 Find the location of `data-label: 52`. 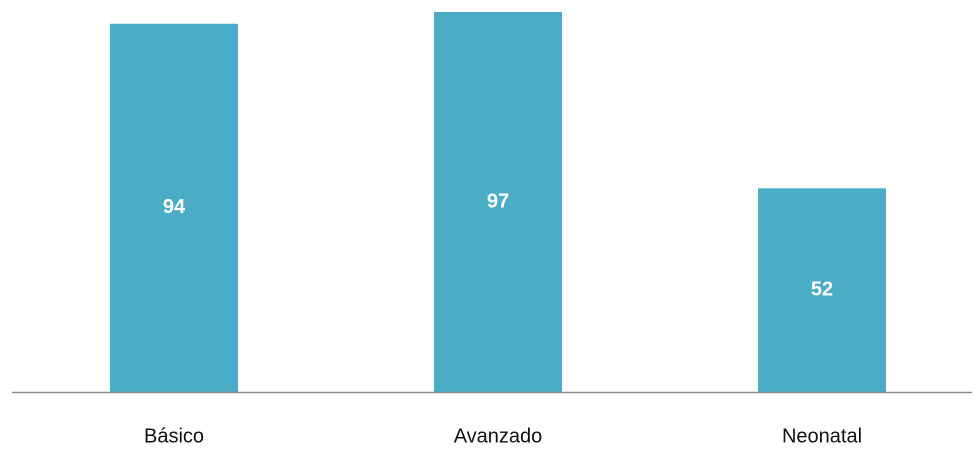

data-label: 52 is located at coordinates (822, 289).